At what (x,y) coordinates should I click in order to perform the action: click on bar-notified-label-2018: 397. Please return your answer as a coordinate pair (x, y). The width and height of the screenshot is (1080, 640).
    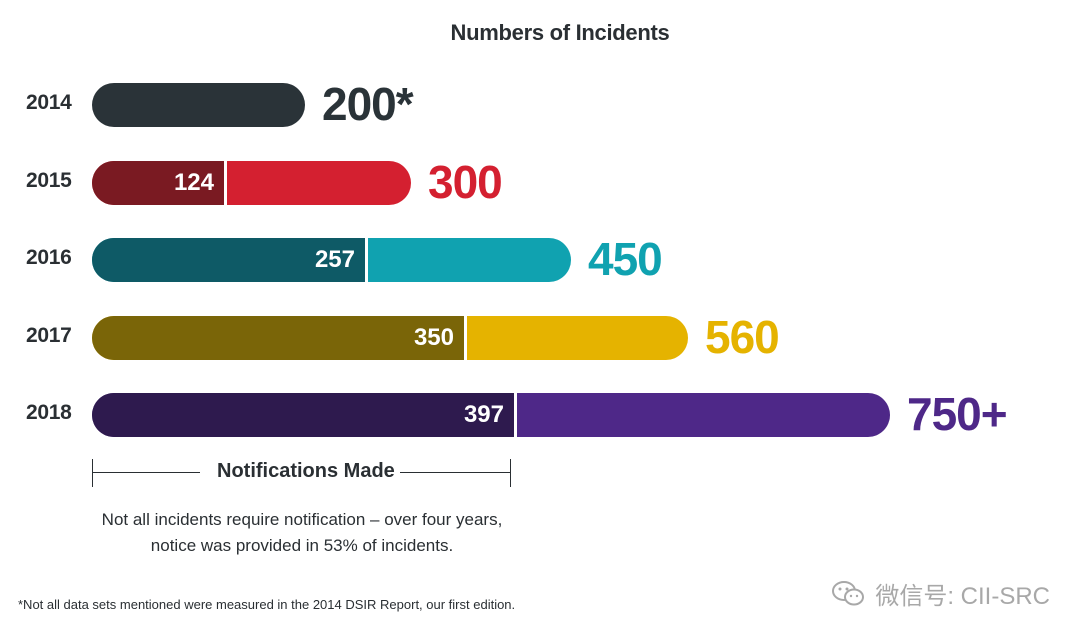
    Looking at the image, I should click on (483, 414).